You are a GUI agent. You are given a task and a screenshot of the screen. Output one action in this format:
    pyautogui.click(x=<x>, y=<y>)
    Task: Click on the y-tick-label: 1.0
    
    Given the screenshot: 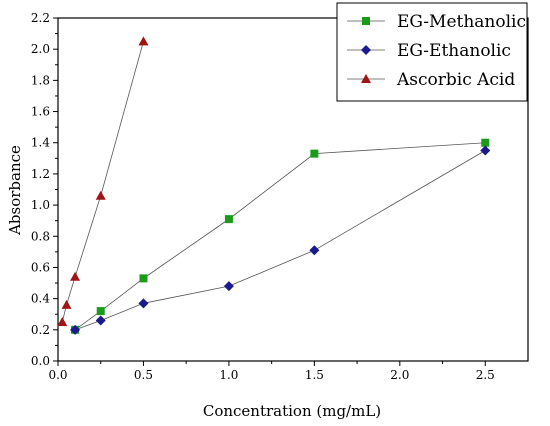 What is the action you would take?
    pyautogui.click(x=40, y=205)
    